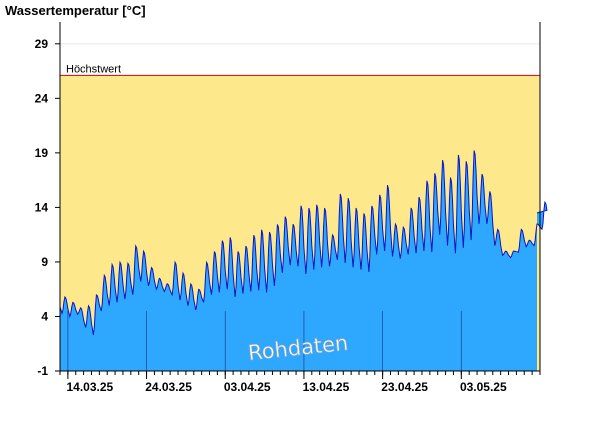 This screenshot has width=600, height=426. What do you see at coordinates (168, 387) in the screenshot?
I see `x-tick-label: 24.03.25` at bounding box center [168, 387].